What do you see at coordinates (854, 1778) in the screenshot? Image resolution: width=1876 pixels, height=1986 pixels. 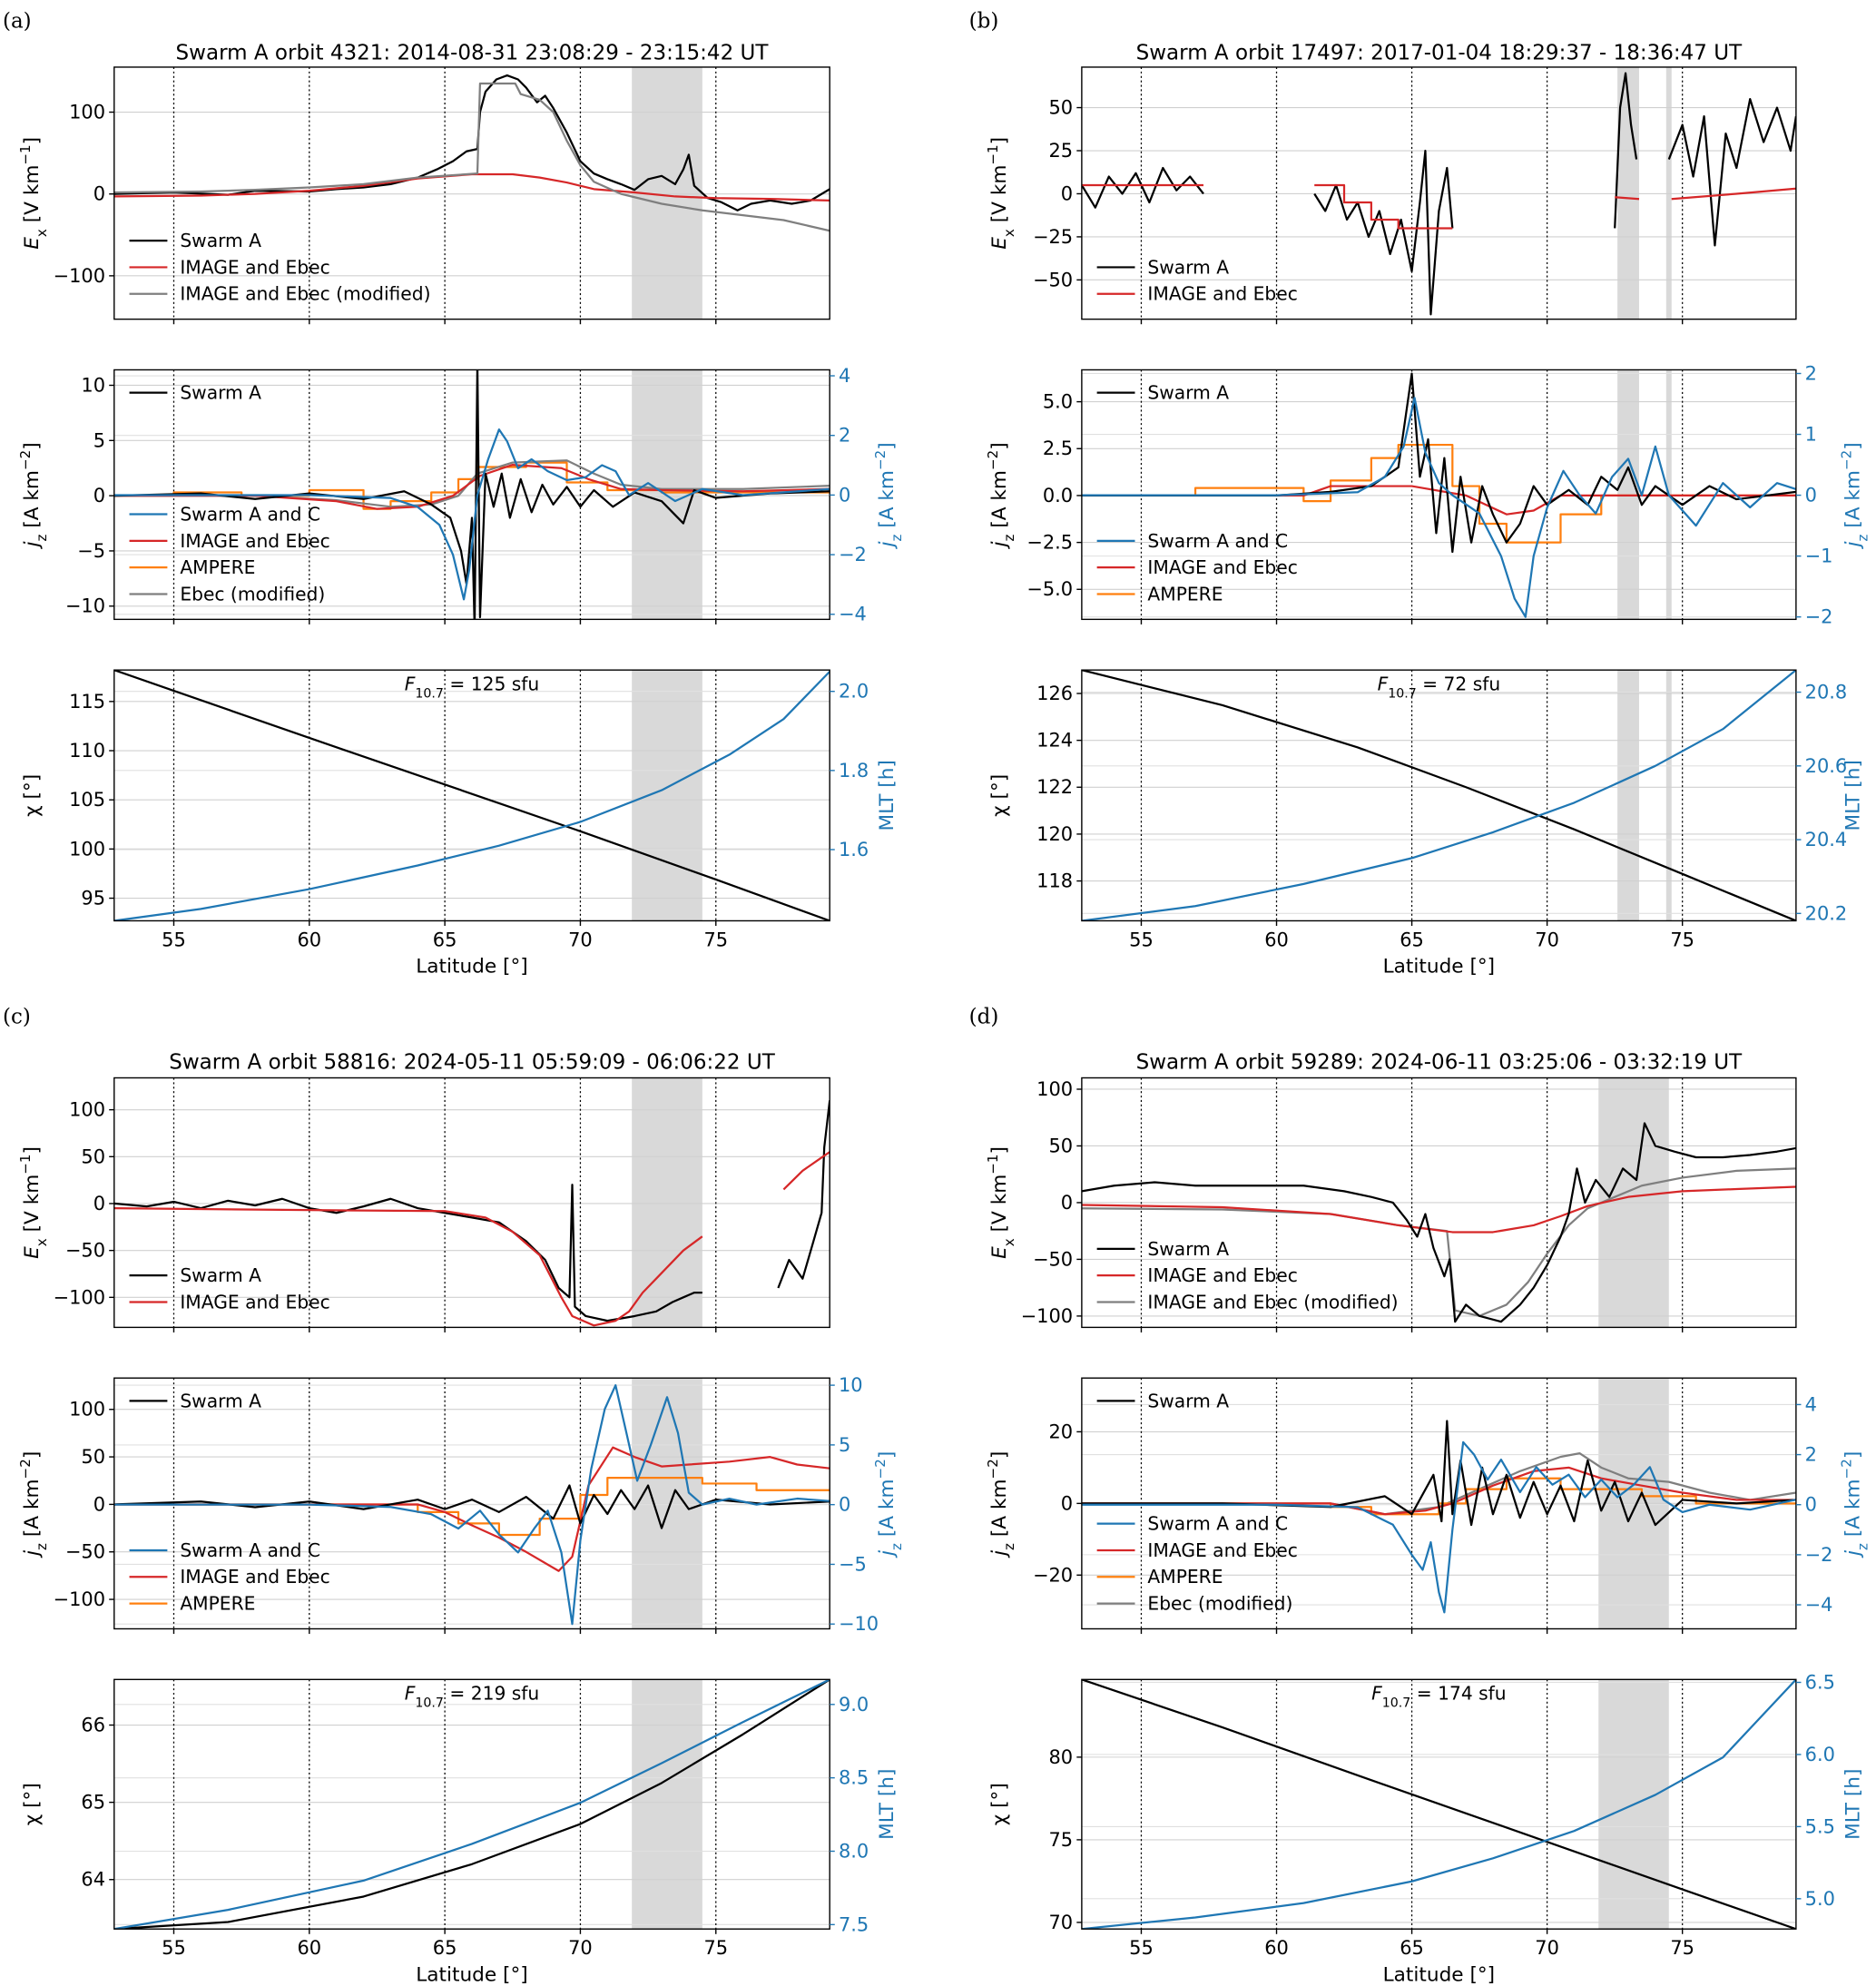 I see `right-y-tick-label: 8.5` at bounding box center [854, 1778].